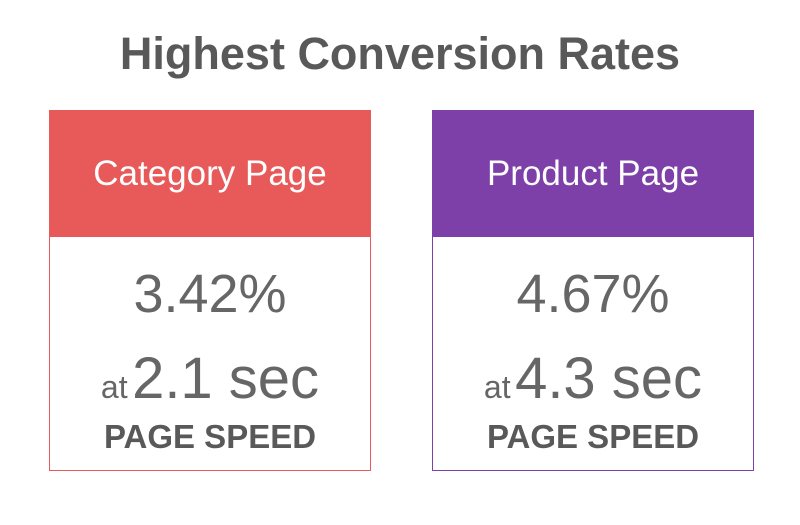  Describe the element at coordinates (593, 174) in the screenshot. I see `card-header: Product Page` at that location.